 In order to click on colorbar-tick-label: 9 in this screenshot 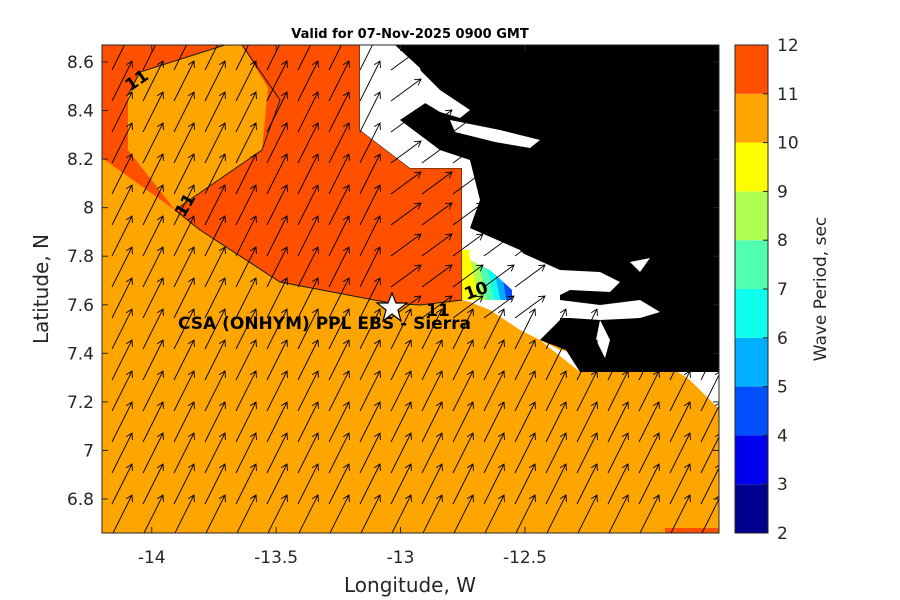, I will do `click(782, 192)`.